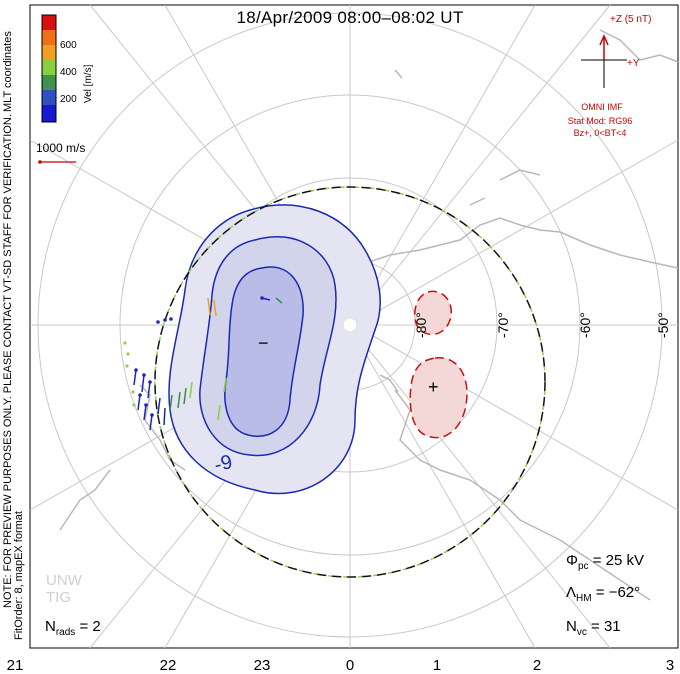  What do you see at coordinates (437, 665) in the screenshot?
I see `mlt-label: 1` at bounding box center [437, 665].